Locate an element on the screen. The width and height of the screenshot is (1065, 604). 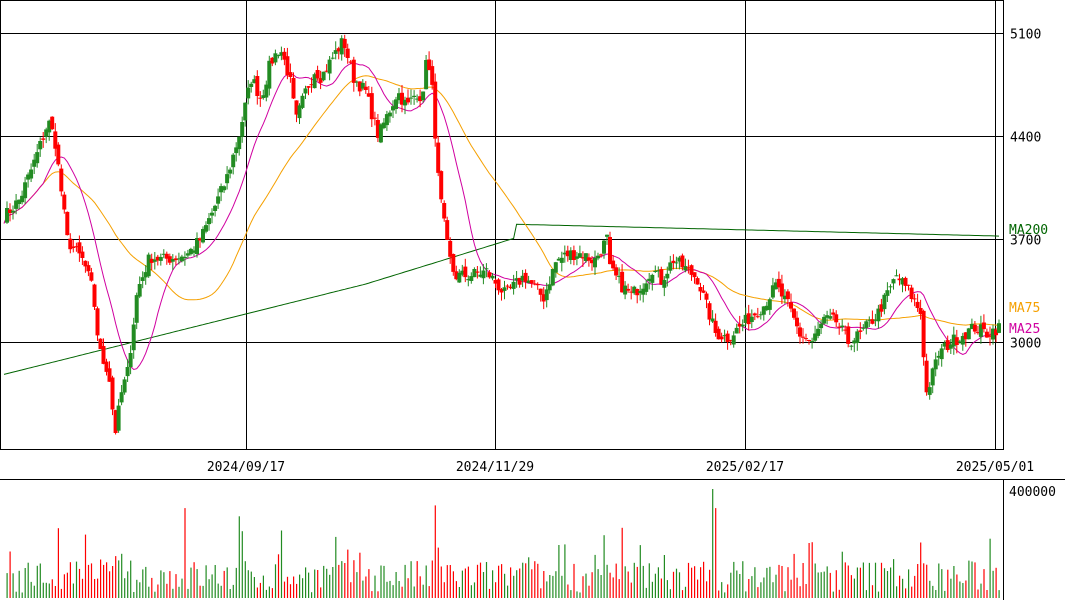
volume-tick-label: 400000 is located at coordinates (1032, 492).